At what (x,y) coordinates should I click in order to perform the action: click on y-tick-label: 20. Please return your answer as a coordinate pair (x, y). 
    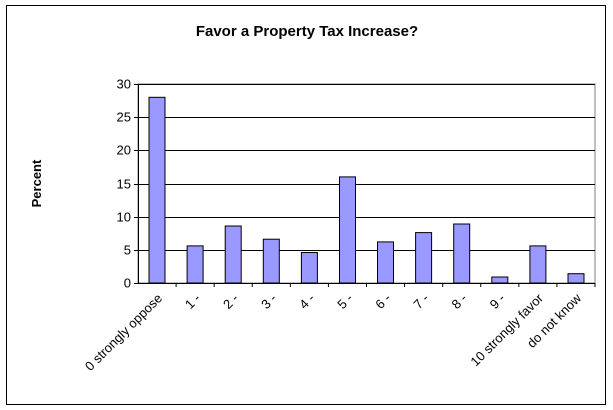
    Looking at the image, I should click on (124, 150).